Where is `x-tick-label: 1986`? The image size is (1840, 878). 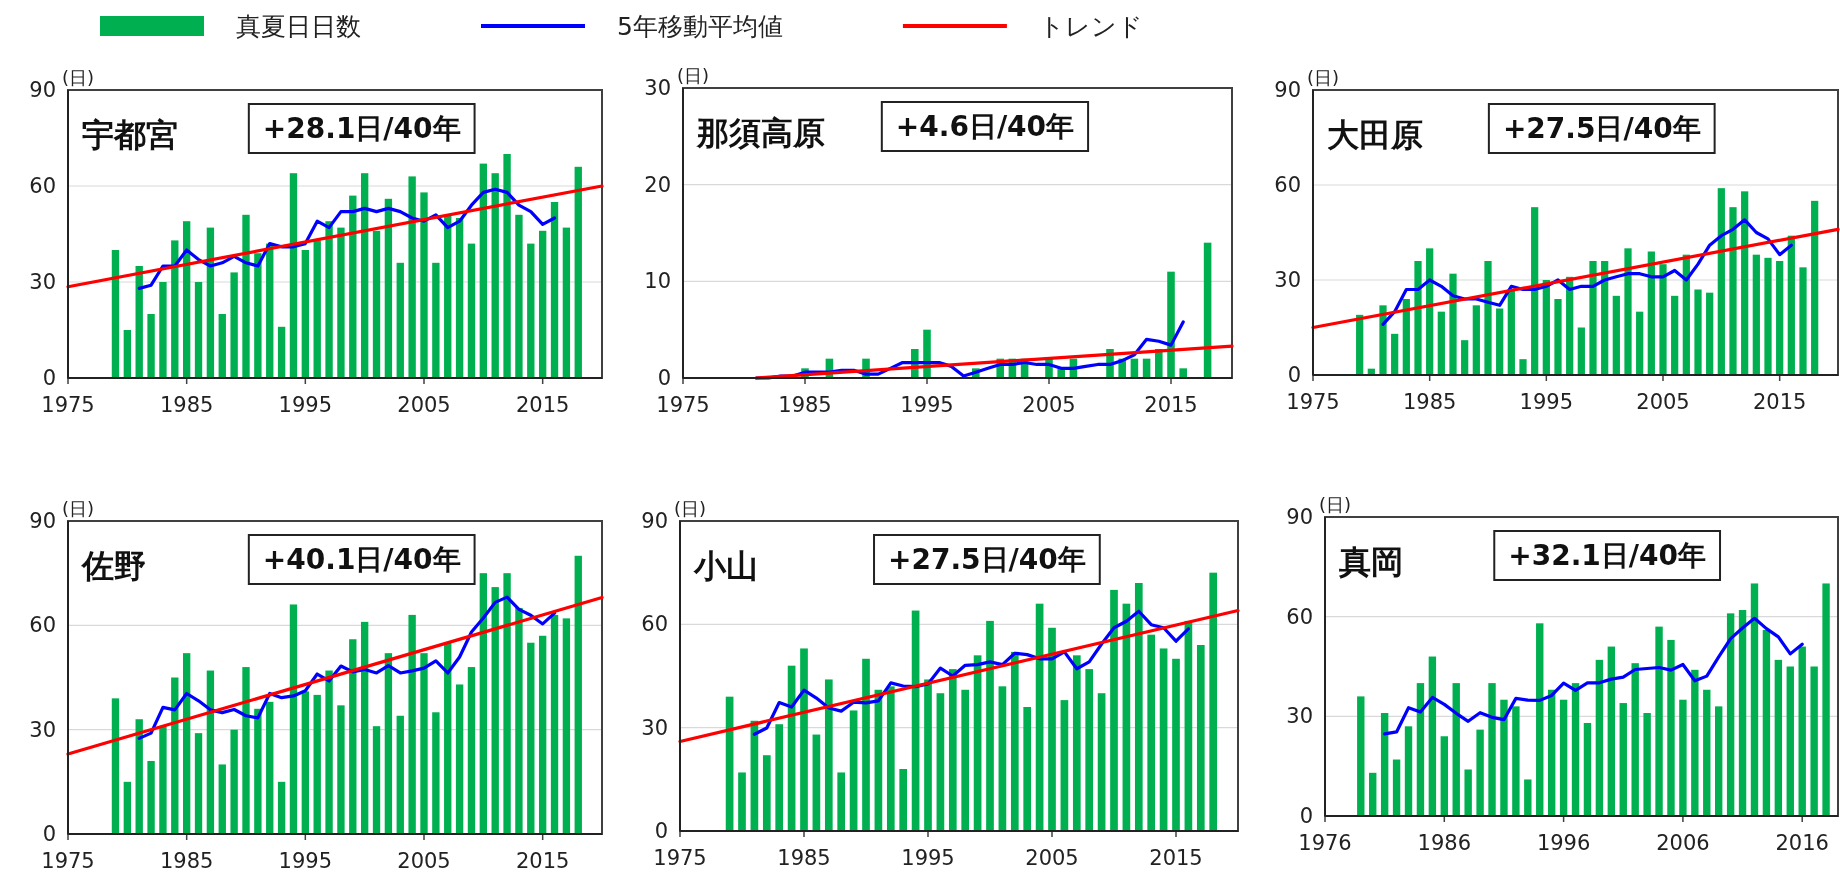 x-tick-label: 1986 is located at coordinates (1444, 843).